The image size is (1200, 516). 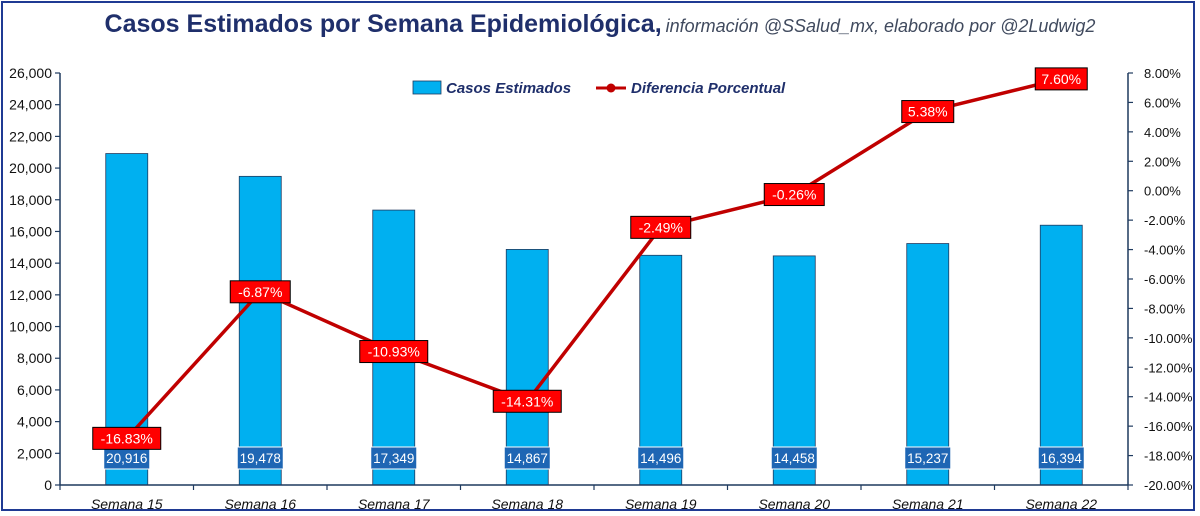 I want to click on line-value-label: -6.87%, so click(x=260, y=292).